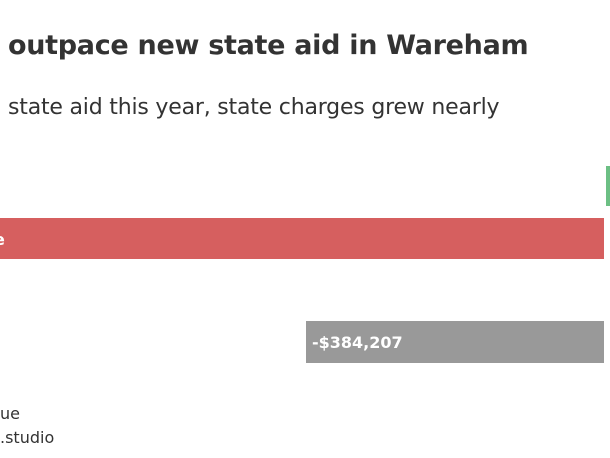 The image size is (610, 458). Describe the element at coordinates (302, 238) in the screenshot. I see `bar-state-charges` at that location.